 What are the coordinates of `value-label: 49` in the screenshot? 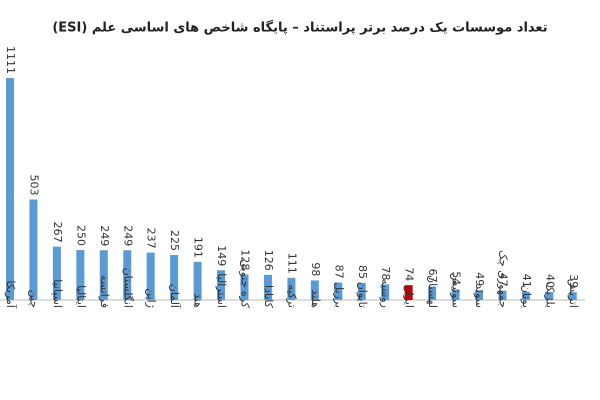 It's located at (479, 279).